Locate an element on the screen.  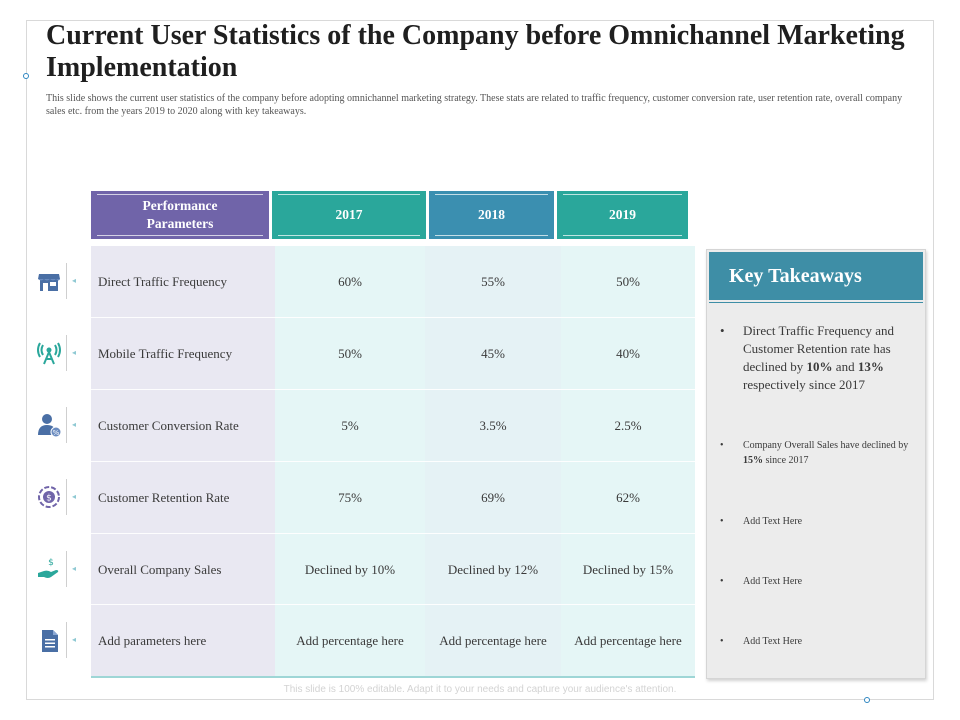
param-cell: Customer Retention Rate is located at coordinates (164, 497).